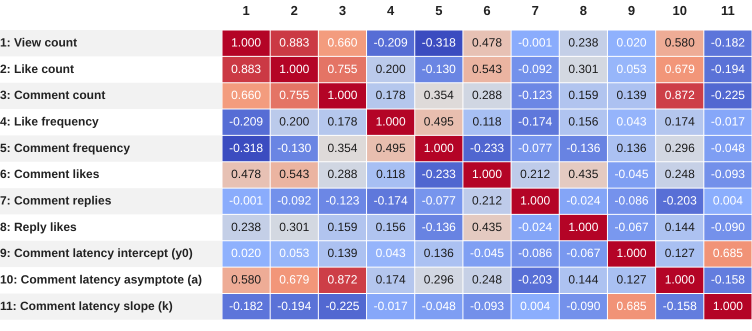  Describe the element at coordinates (294, 95) in the screenshot. I see `data-label: 0.755` at that location.